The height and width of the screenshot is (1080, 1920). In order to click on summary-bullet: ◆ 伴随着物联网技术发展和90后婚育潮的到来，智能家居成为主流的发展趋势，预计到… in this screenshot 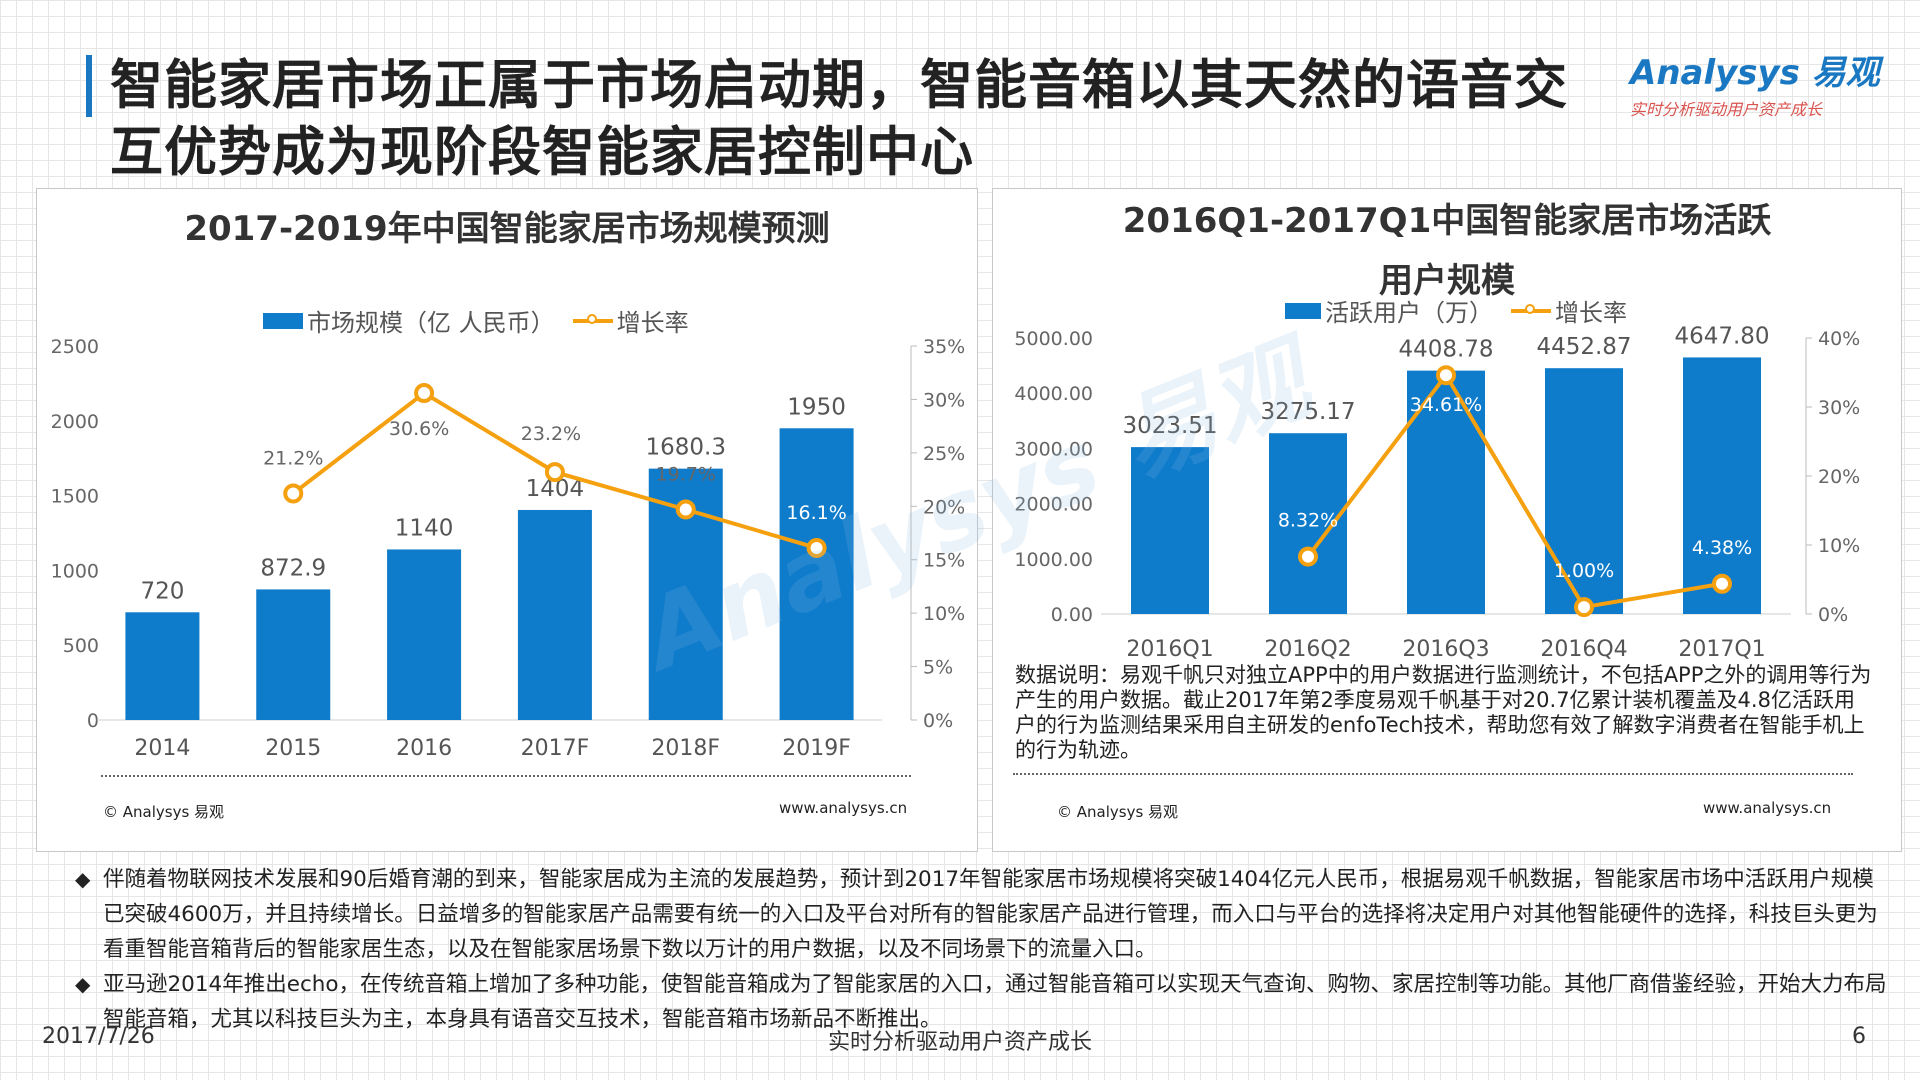, I will do `click(985, 914)`.